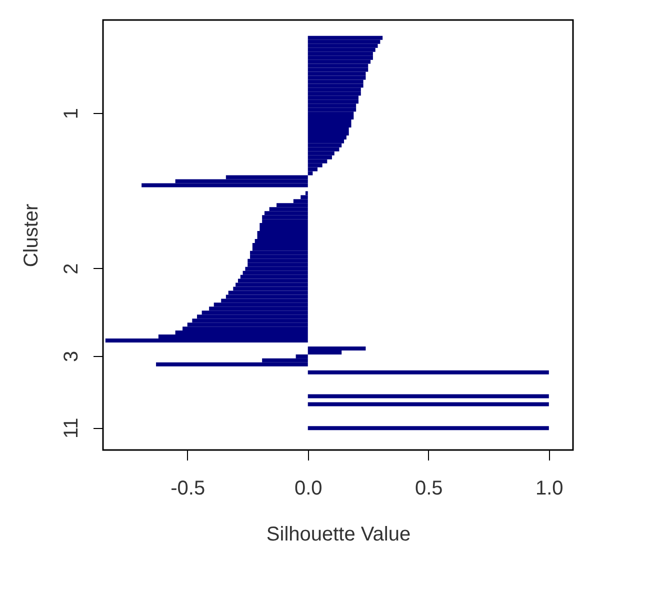  I want to click on x-tick-label: 0.0, so click(308, 489).